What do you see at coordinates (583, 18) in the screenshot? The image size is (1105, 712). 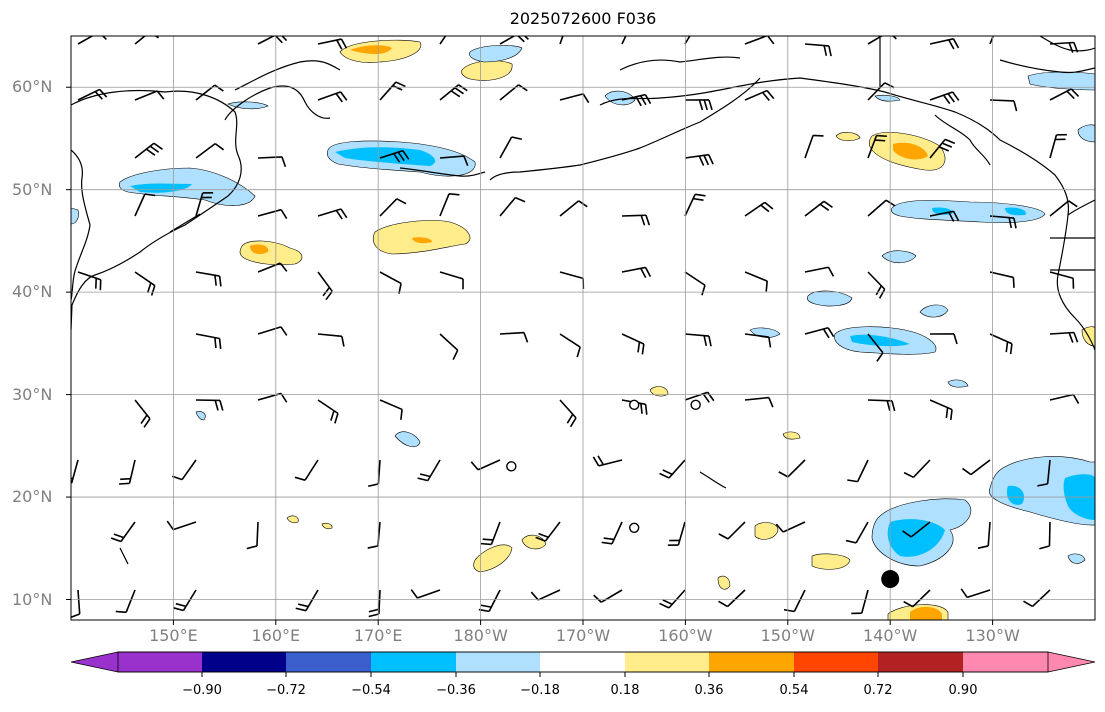 I see `map-title: 2025072600 F036` at bounding box center [583, 18].